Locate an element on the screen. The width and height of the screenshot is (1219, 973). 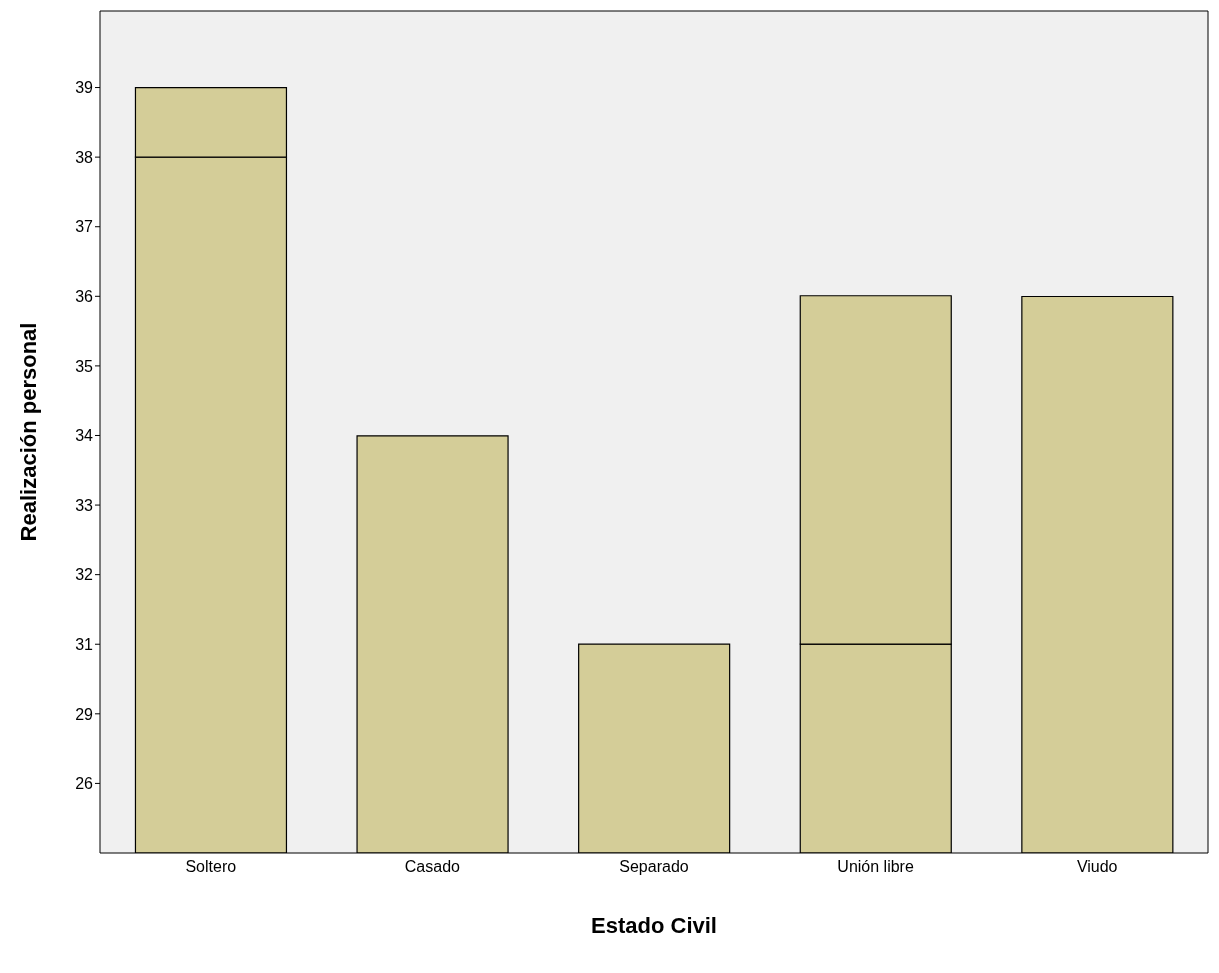
text: 35 is located at coordinates (84, 366).